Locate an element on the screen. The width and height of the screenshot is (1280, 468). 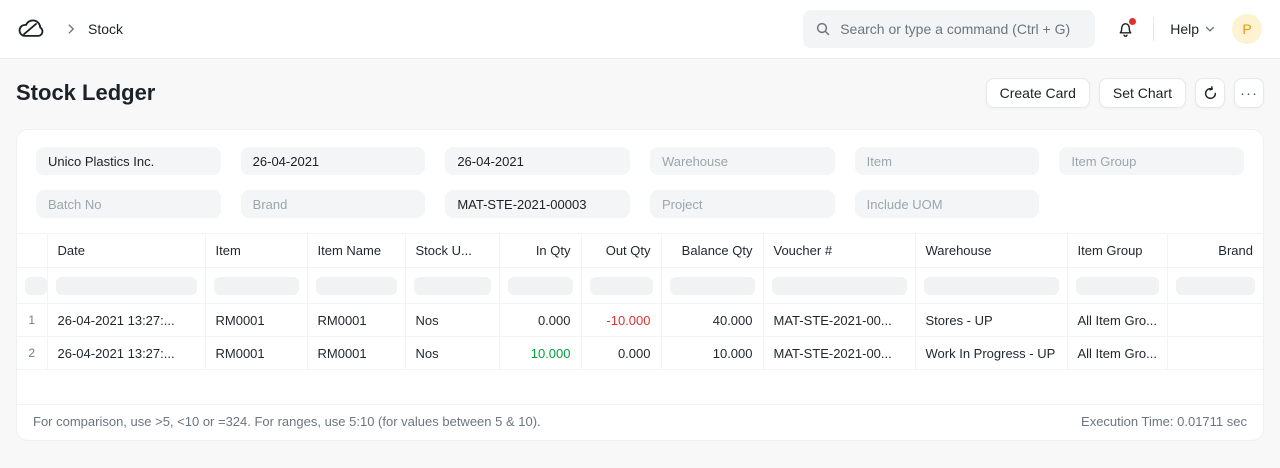
col-in-qty: In Qty is located at coordinates (540, 250).